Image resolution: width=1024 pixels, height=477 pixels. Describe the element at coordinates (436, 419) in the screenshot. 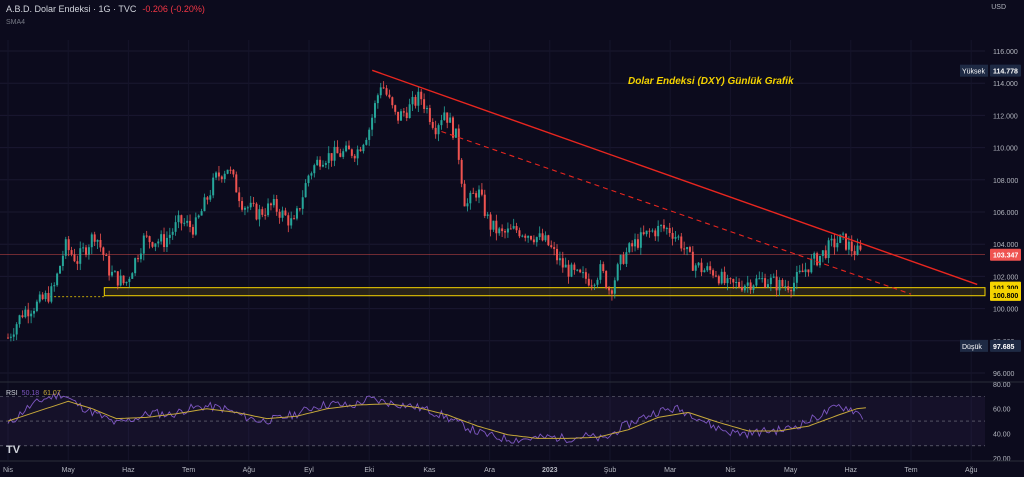

I see `rsi-ma-line` at that location.